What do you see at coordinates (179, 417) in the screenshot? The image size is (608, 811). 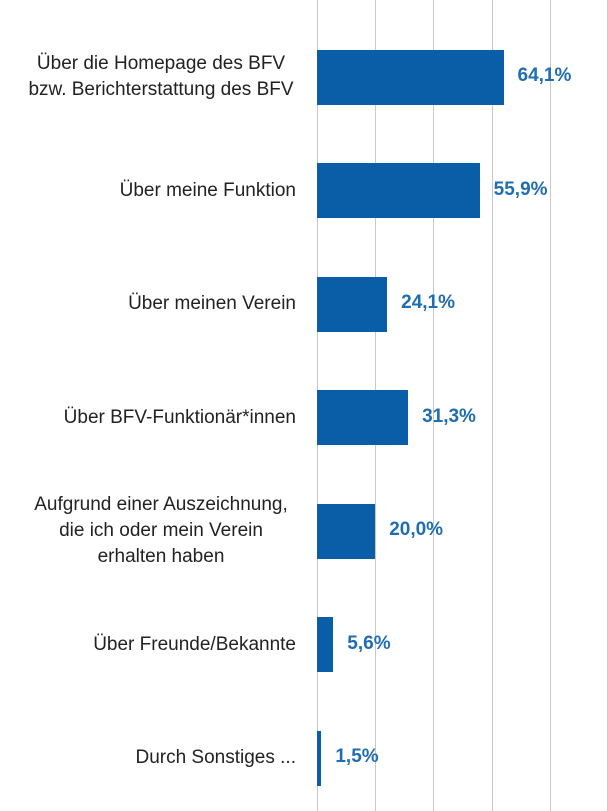 I see `category-label: Über BFV-Funktionär*innen` at bounding box center [179, 417].